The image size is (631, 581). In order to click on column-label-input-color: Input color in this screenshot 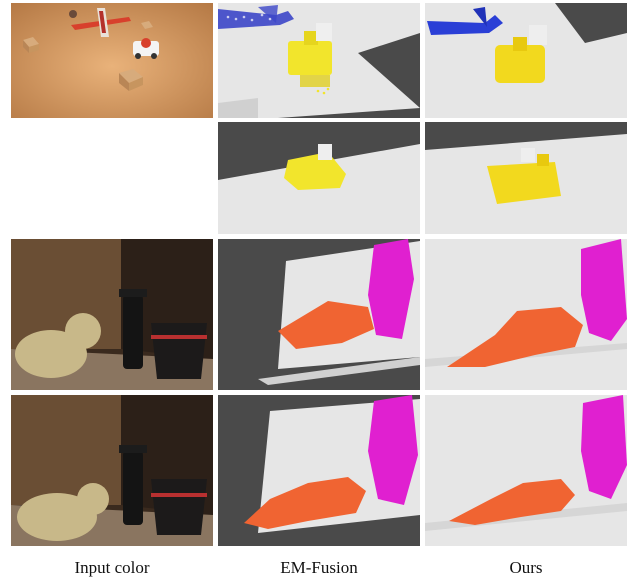, I will do `click(112, 567)`.